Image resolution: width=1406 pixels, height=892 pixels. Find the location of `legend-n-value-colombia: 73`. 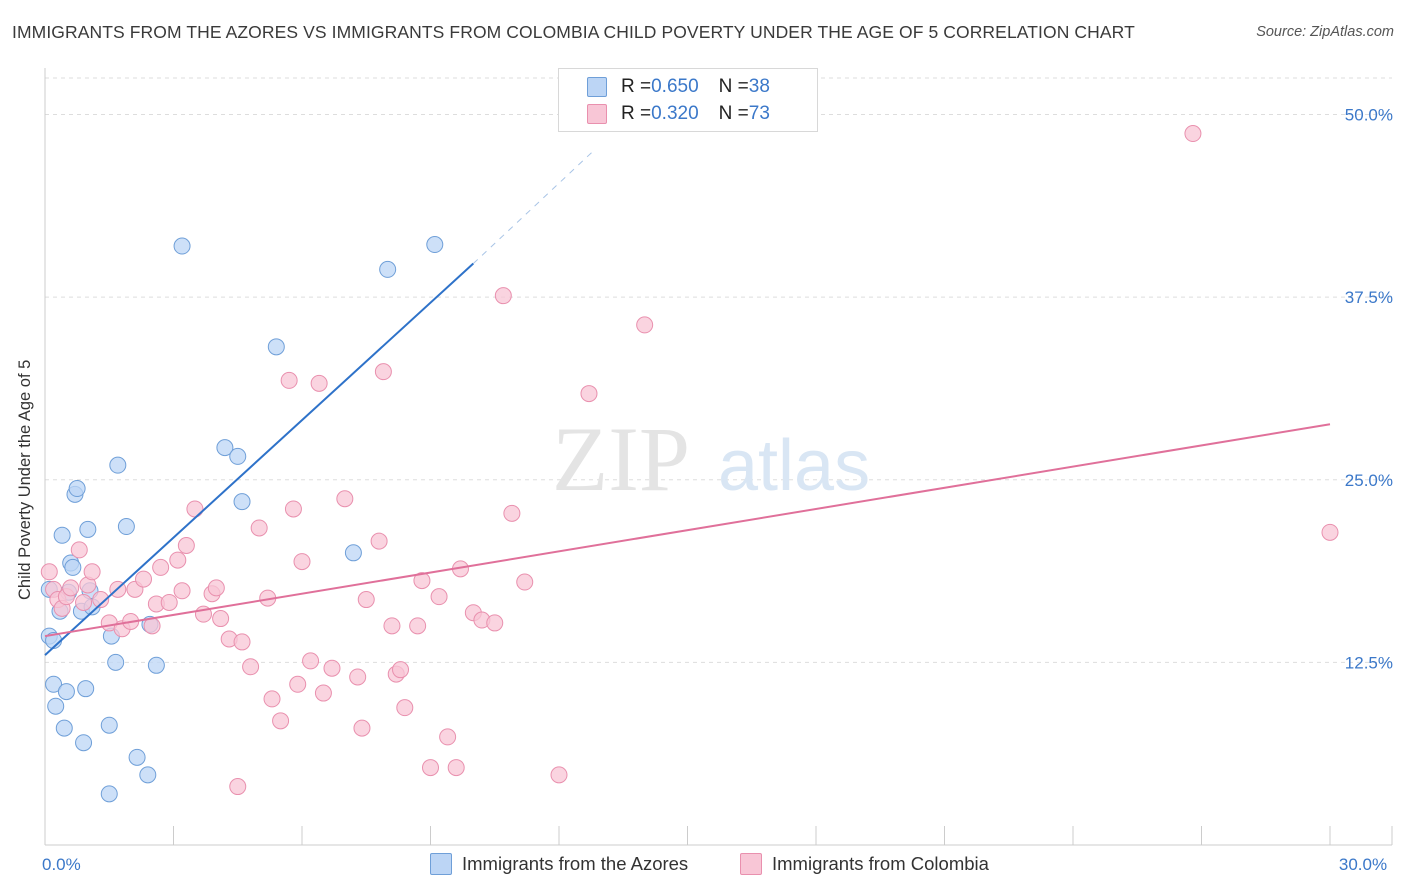

legend-n-value-colombia: 73 is located at coordinates (759, 113).